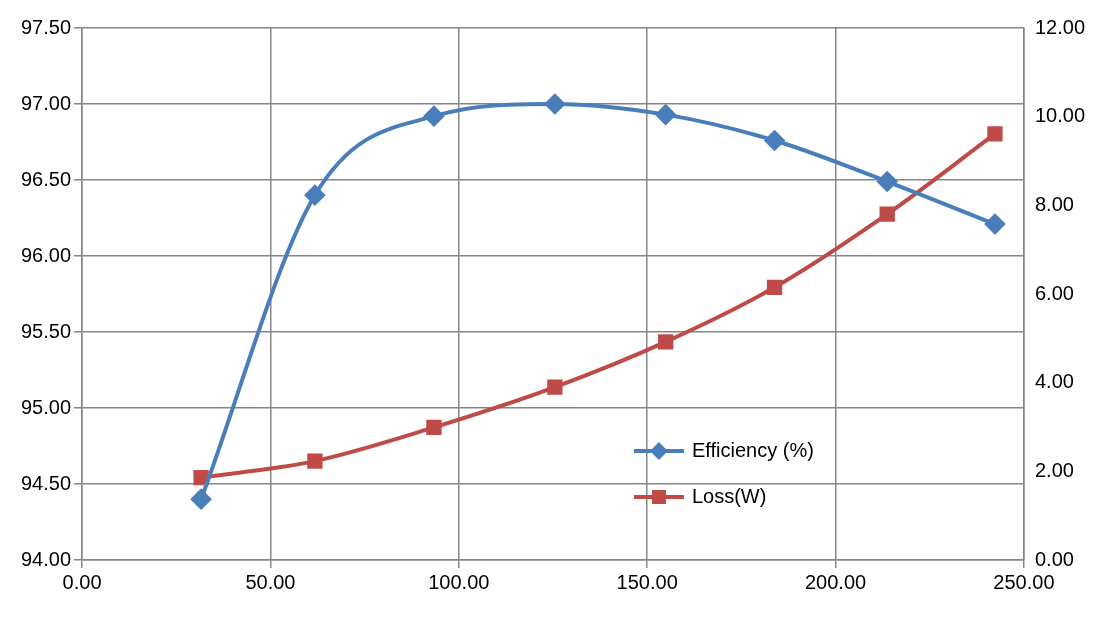 Image resolution: width=1112 pixels, height=618 pixels. I want to click on x-tick-label: 0.00, so click(82, 581).